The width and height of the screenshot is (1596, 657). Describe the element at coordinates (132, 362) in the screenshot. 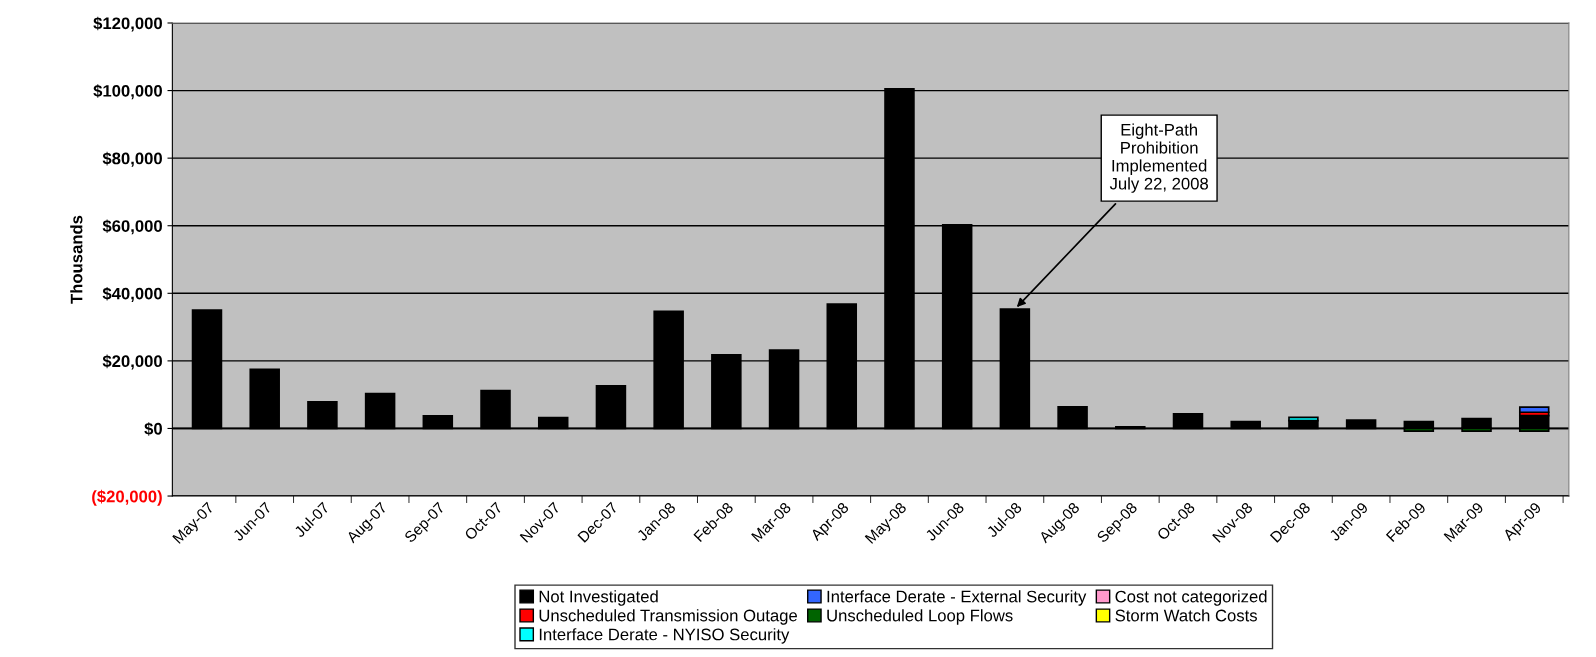

I see `y-tick-label: $20,000` at that location.